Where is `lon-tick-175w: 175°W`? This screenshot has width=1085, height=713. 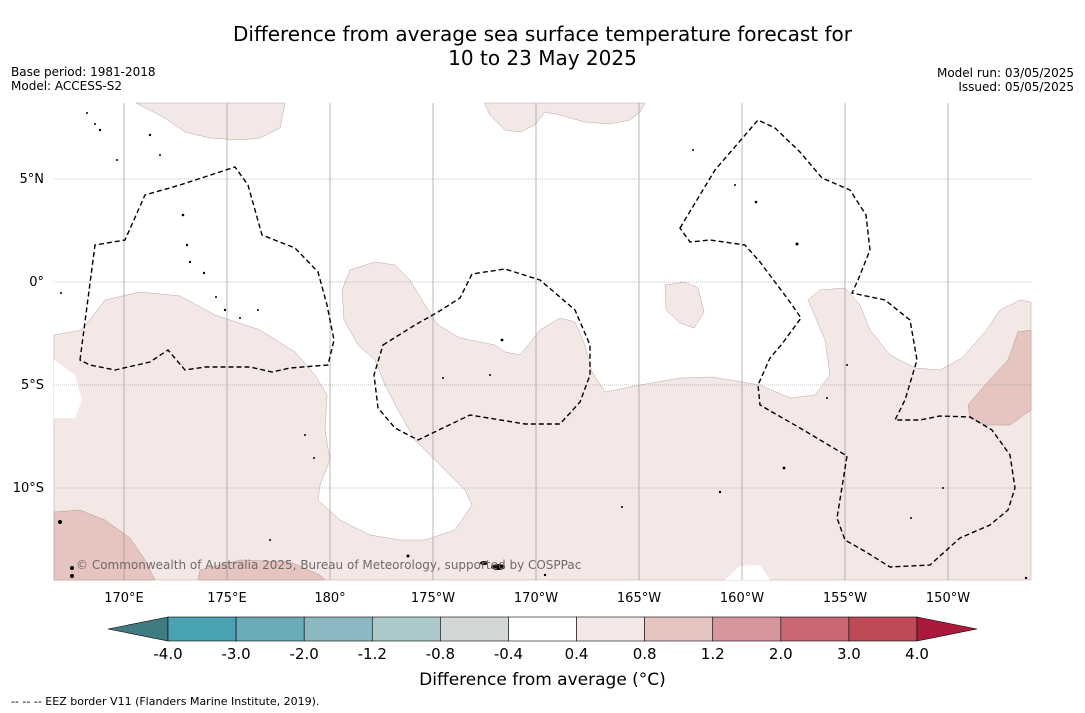
lon-tick-175w: 175°W is located at coordinates (433, 598).